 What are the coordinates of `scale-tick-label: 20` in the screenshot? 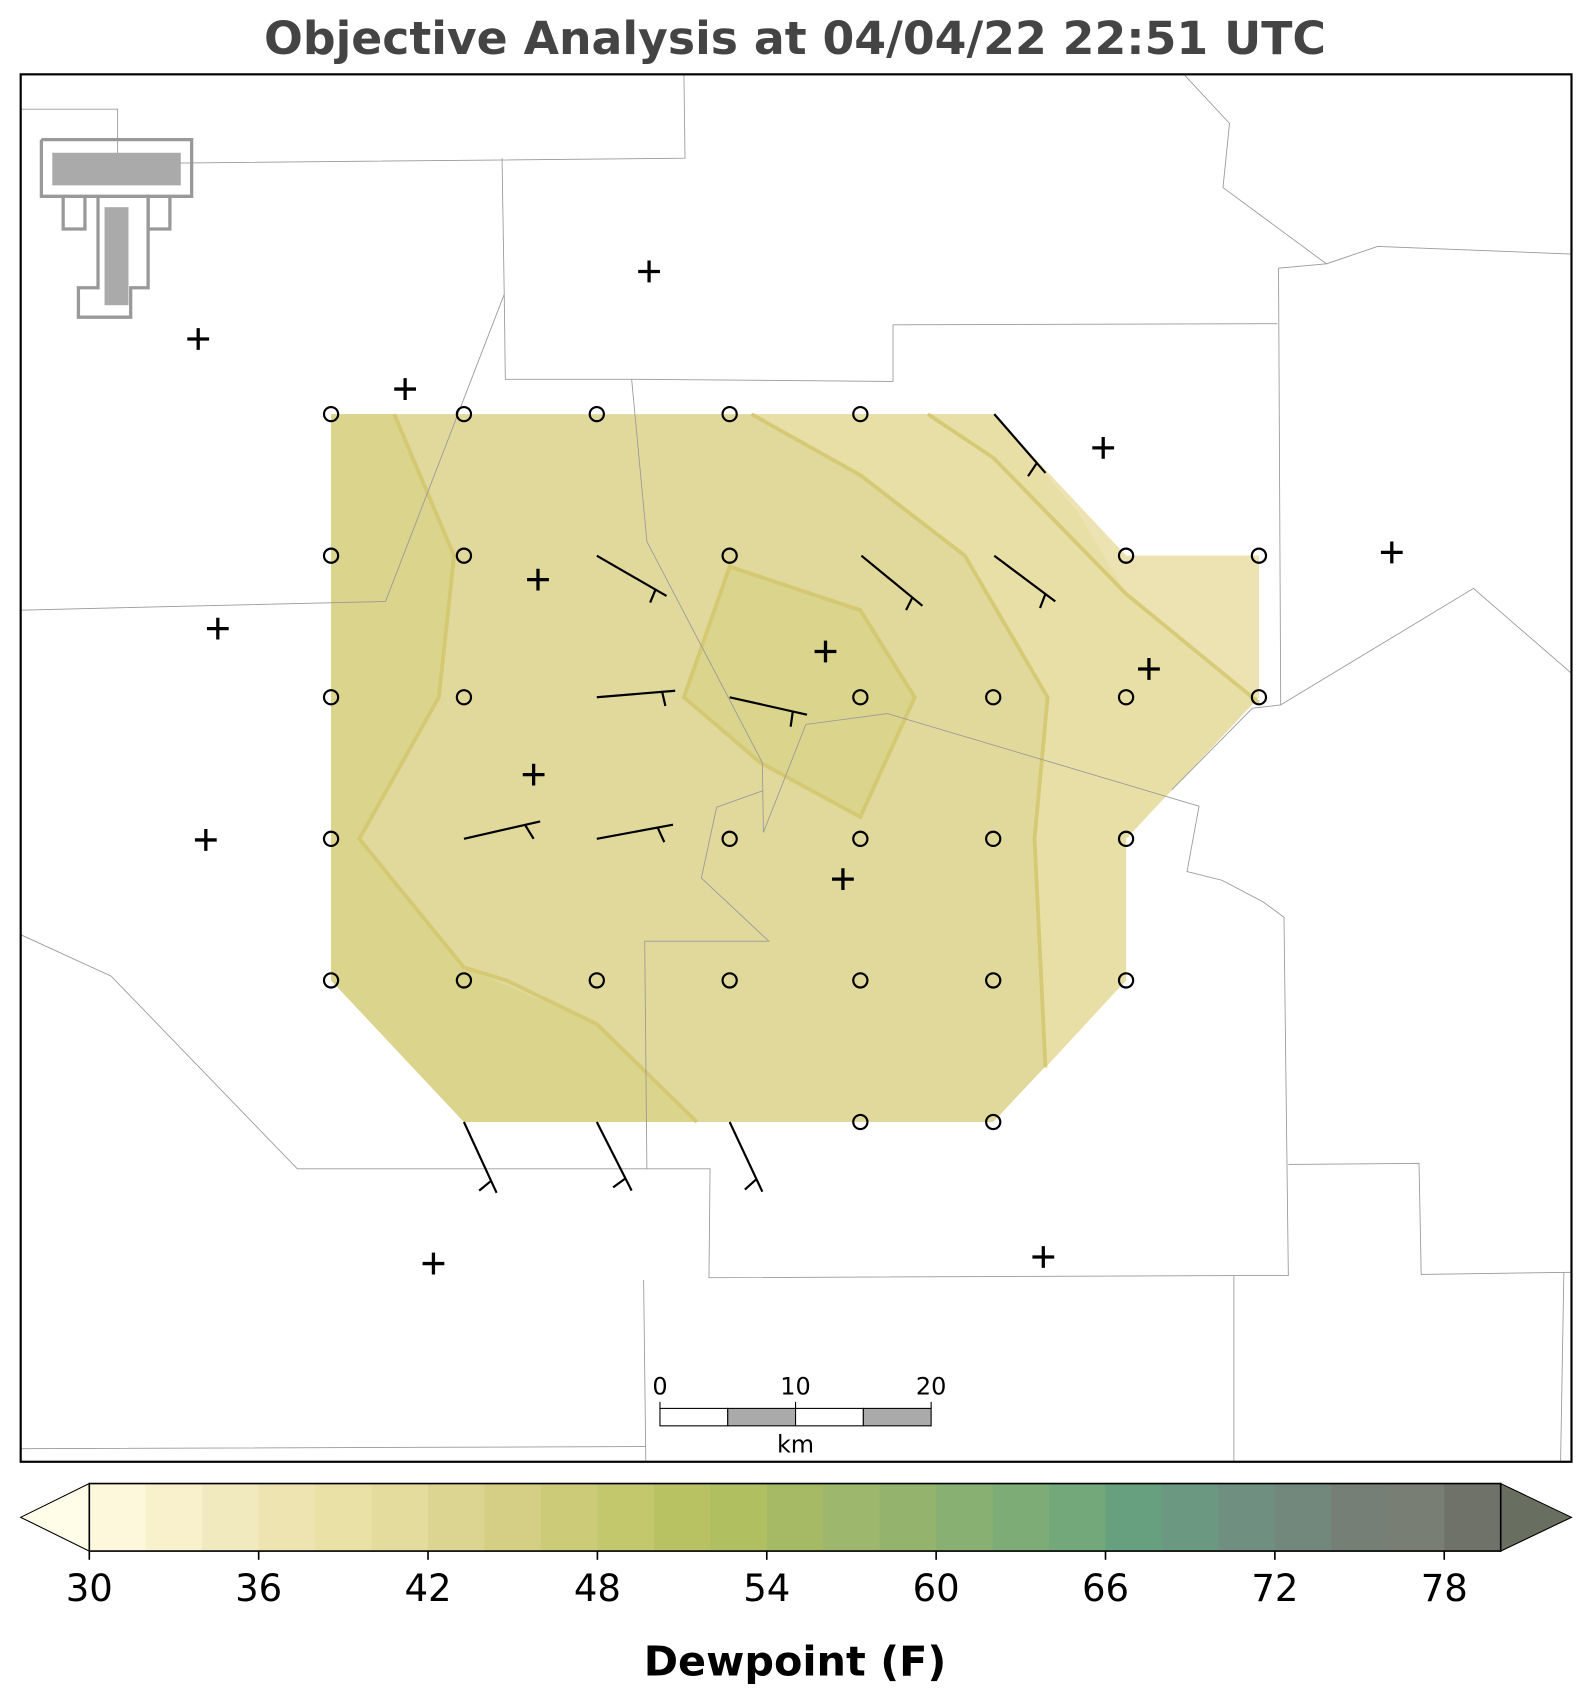 It's located at (931, 1387).